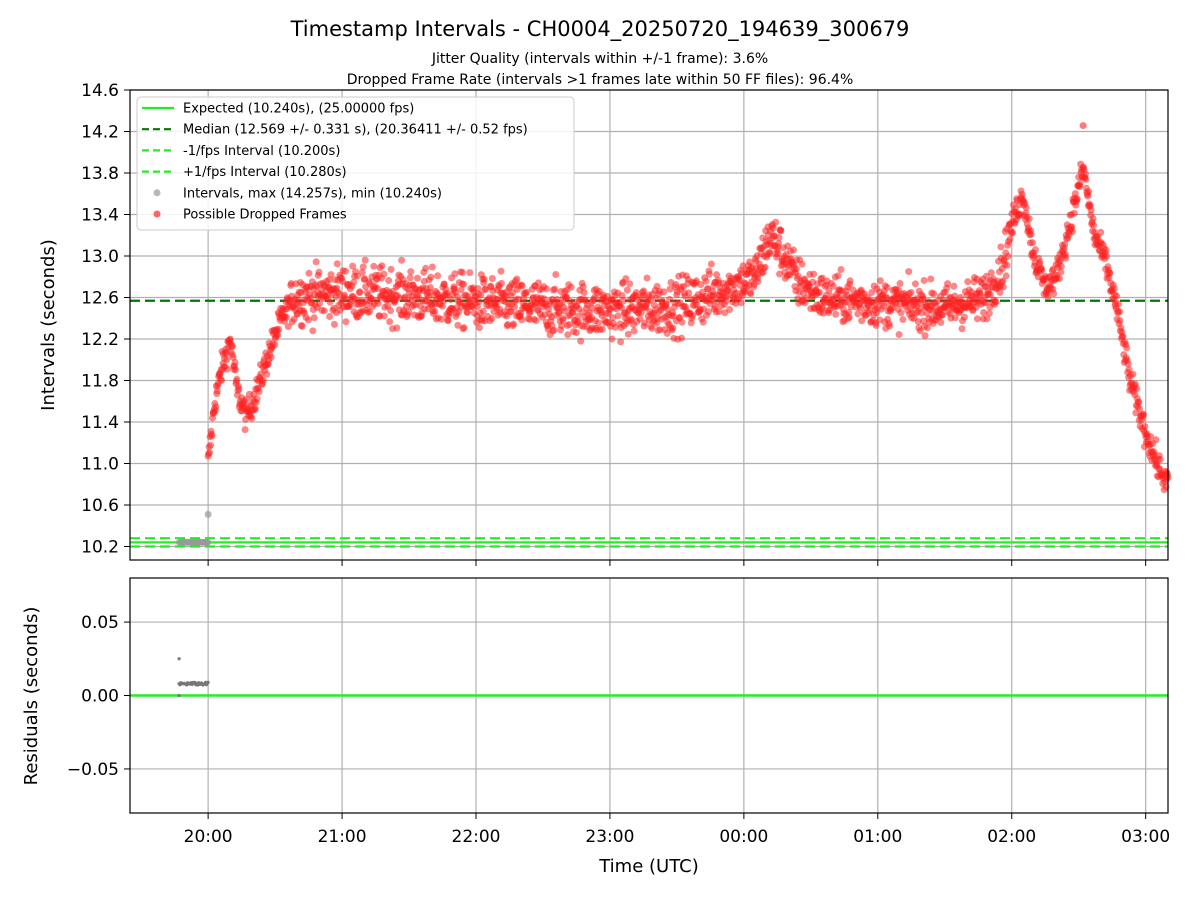  What do you see at coordinates (743, 837) in the screenshot?
I see `x-tick-label: 00:00` at bounding box center [743, 837].